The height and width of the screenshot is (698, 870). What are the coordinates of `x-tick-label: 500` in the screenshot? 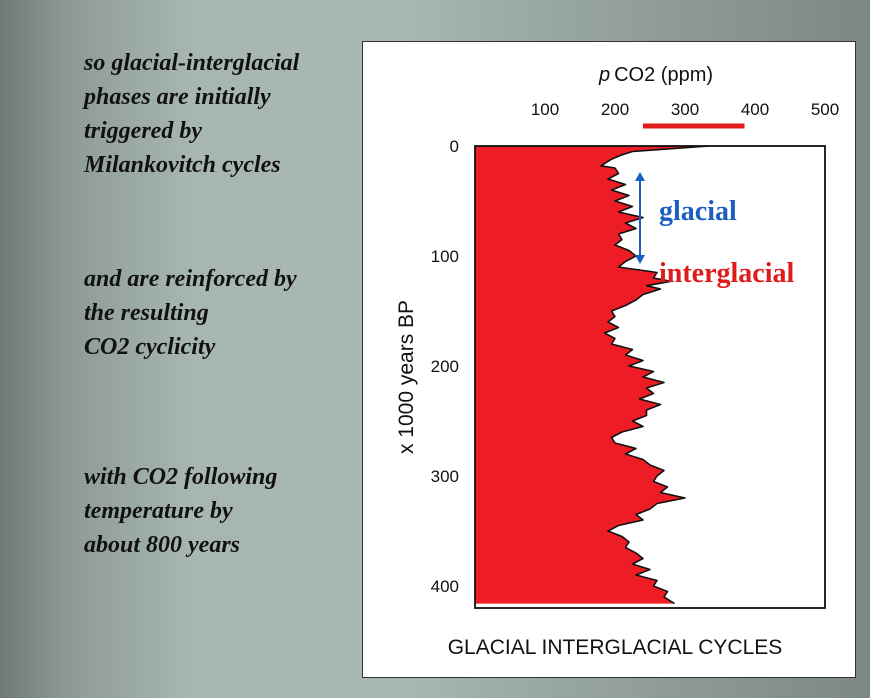 It's located at (825, 109).